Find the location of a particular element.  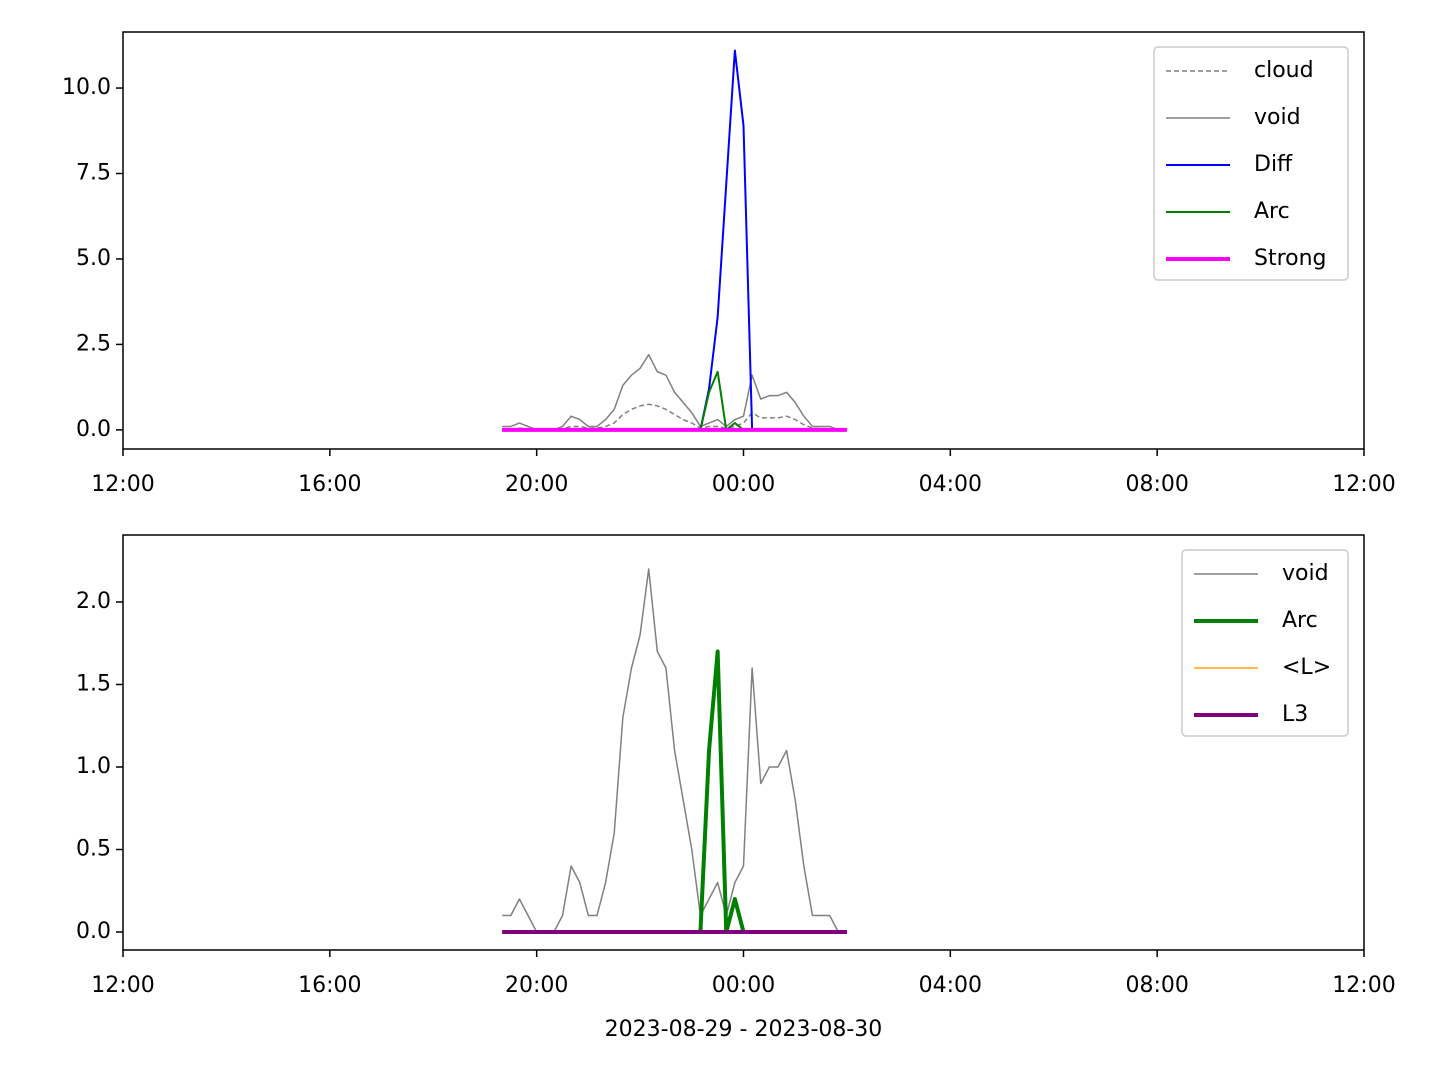

y-tick-label: 7.5 is located at coordinates (93, 173).